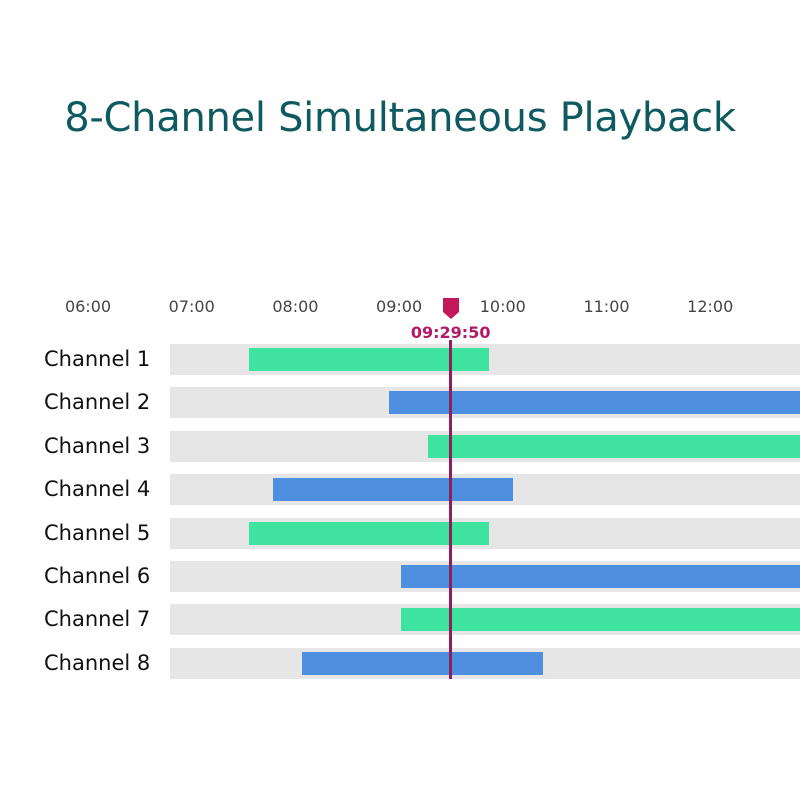 The height and width of the screenshot is (800, 800). Describe the element at coordinates (295, 306) in the screenshot. I see `x-tick-label: 08:00` at that location.